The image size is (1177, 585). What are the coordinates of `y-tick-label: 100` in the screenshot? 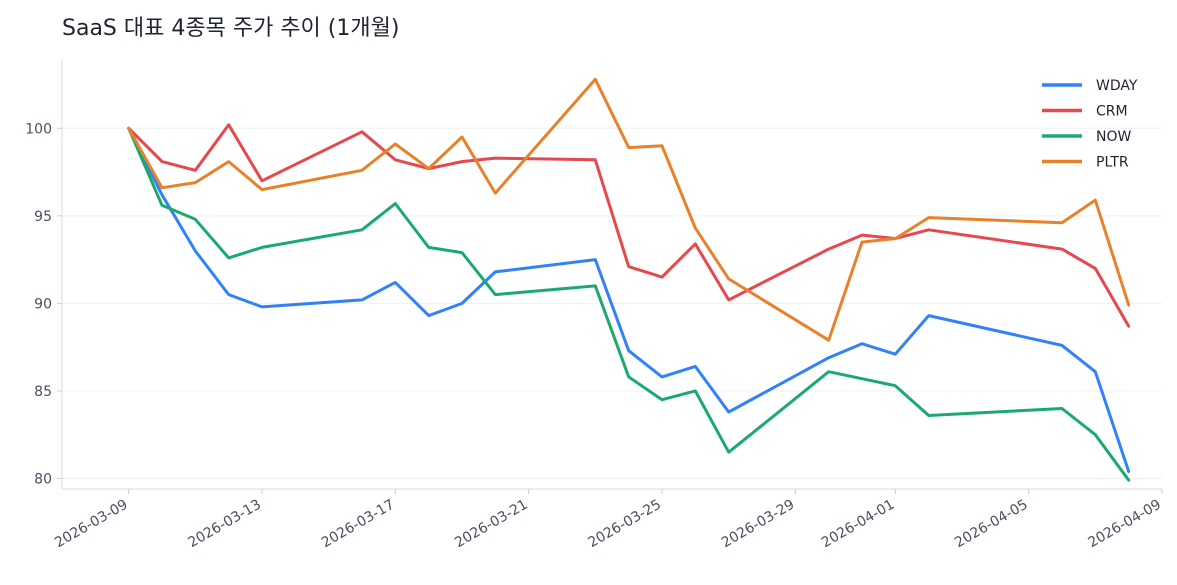 It's located at (38, 129).